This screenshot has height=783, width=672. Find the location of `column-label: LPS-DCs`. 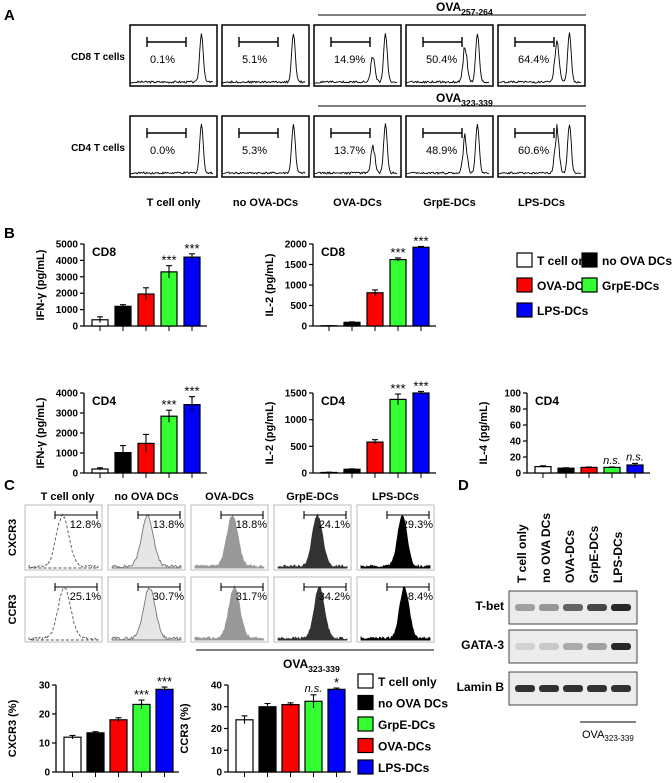

column-label: LPS-DCs is located at coordinates (395, 497).